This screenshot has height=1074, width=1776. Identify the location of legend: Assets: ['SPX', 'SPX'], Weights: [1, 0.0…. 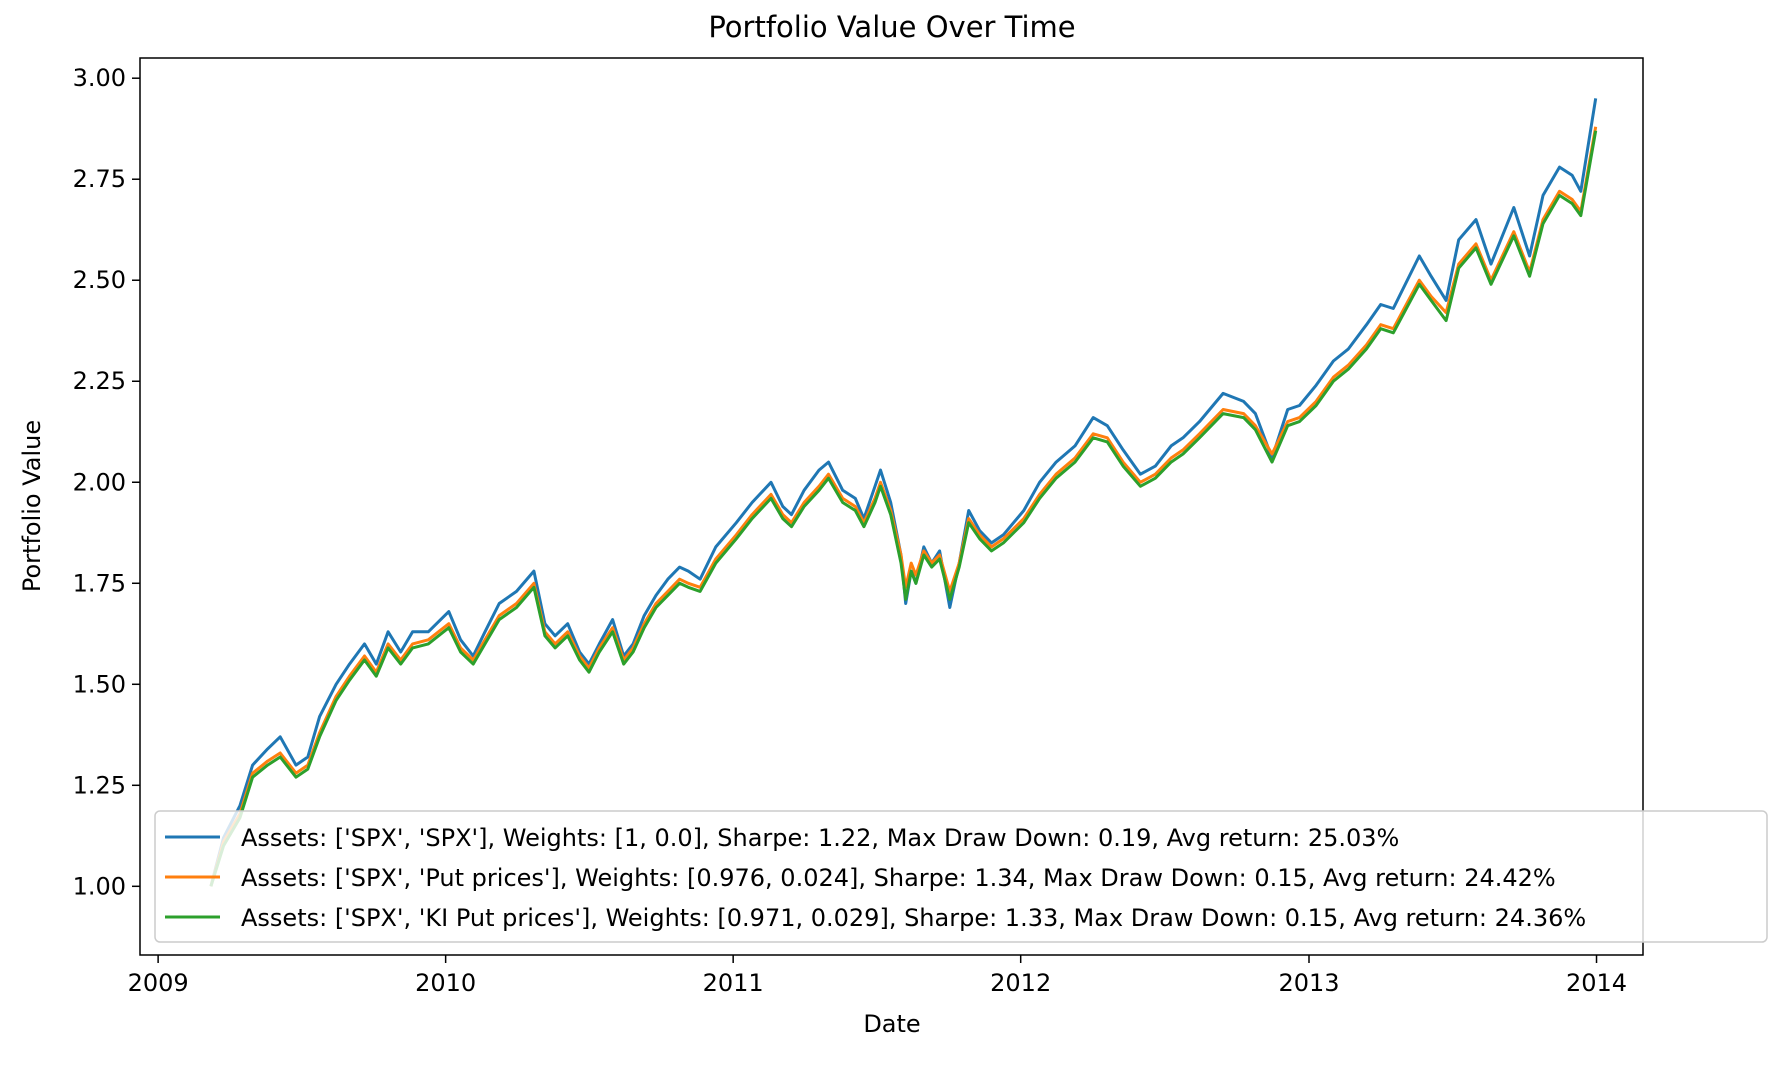
(961, 876).